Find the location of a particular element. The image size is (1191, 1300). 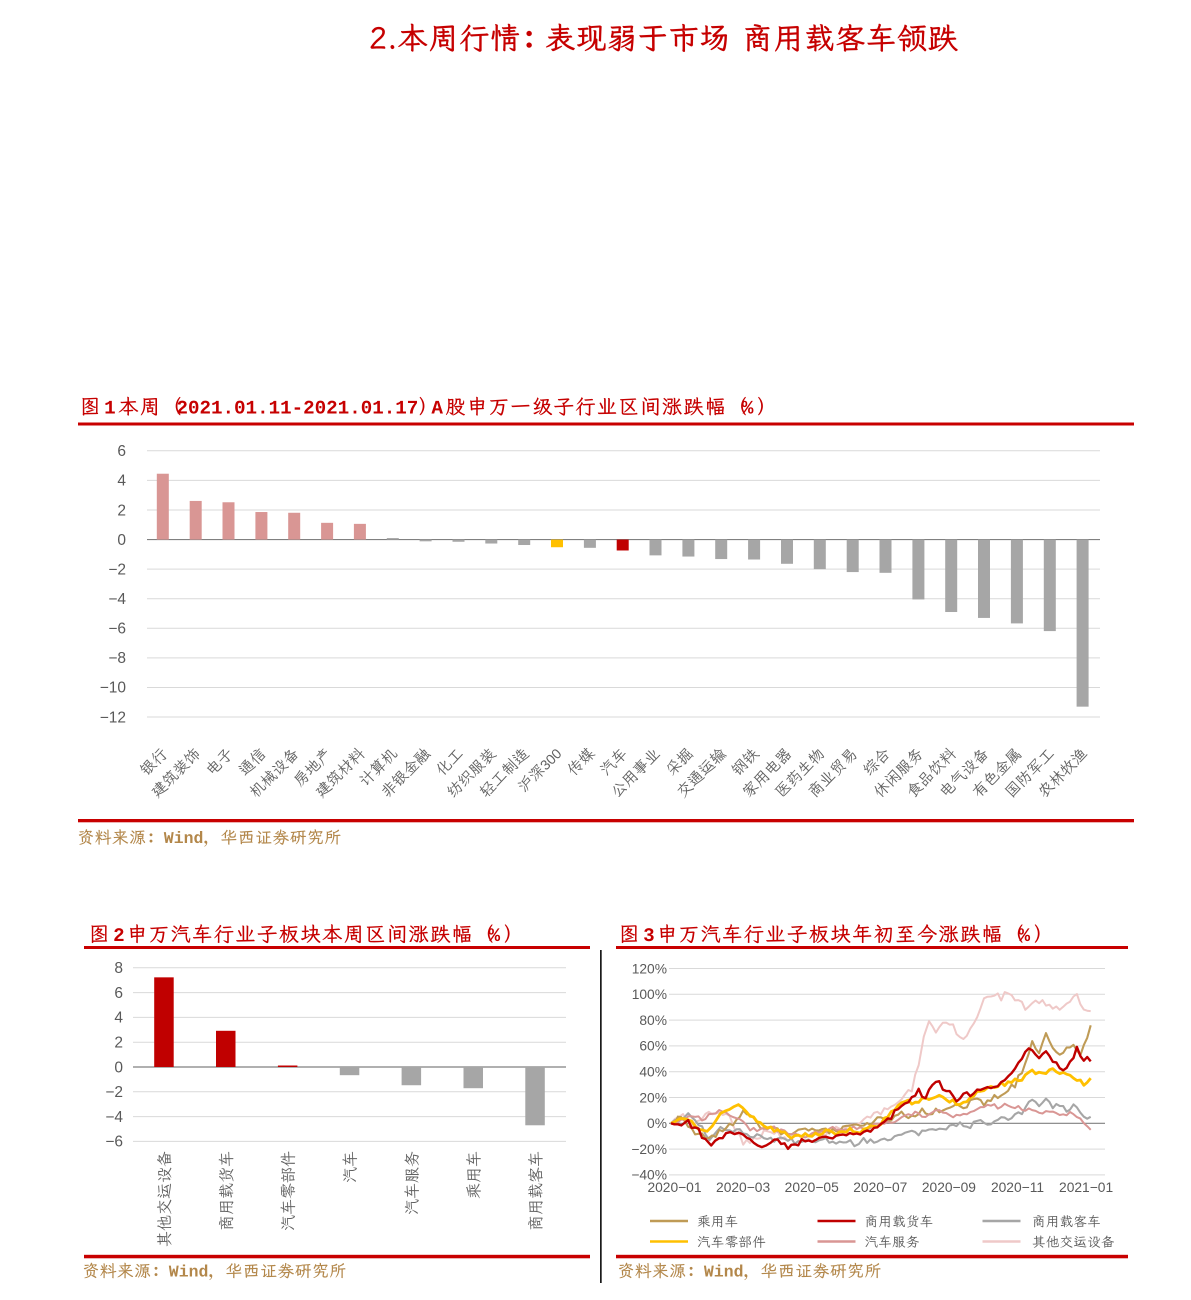

svg-text: 2020−05 is located at coordinates (812, 1187).